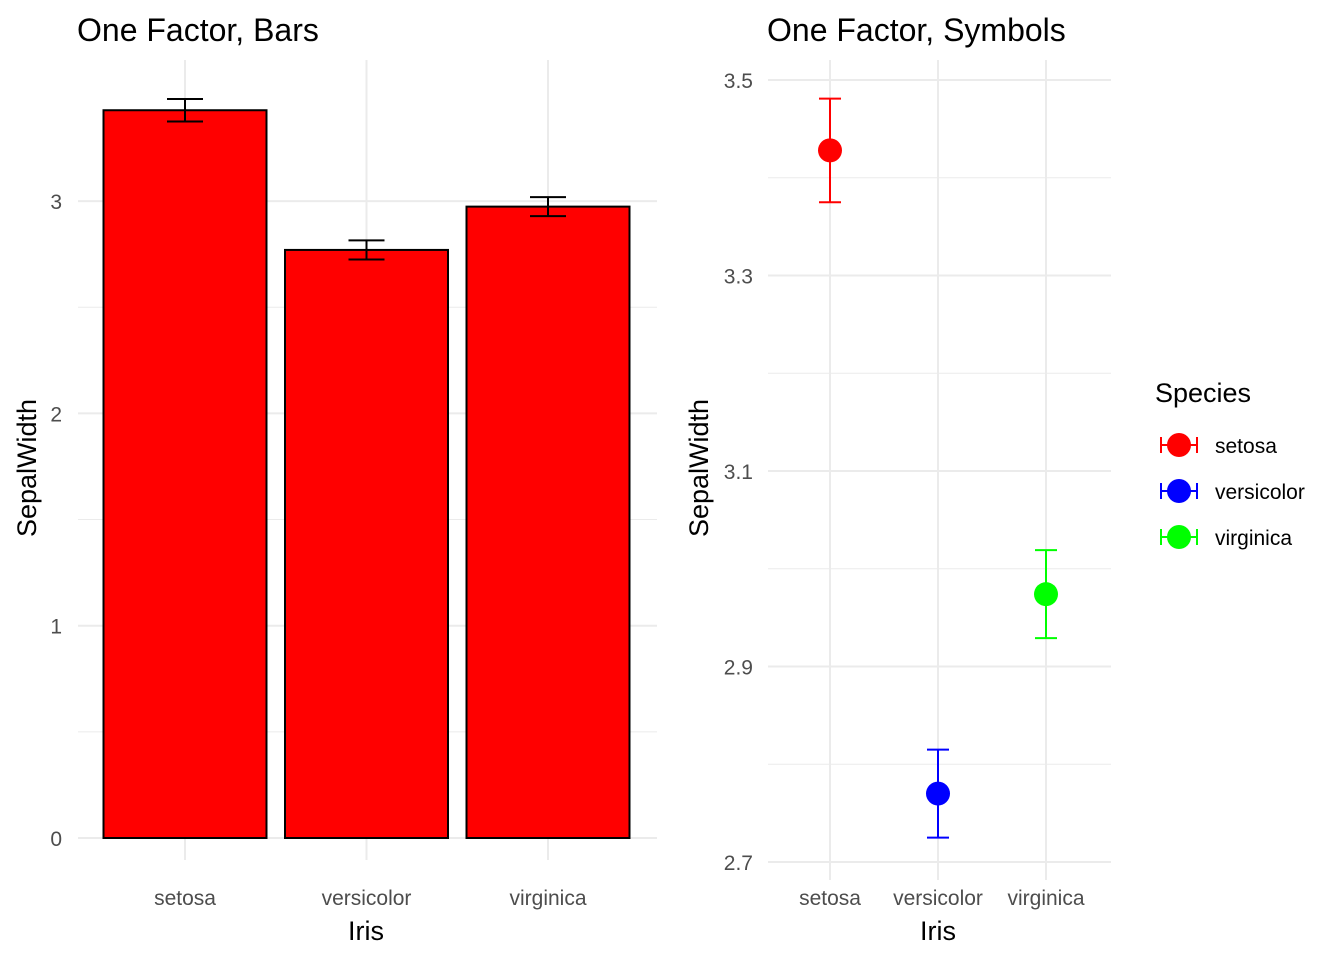 The image size is (1344, 960). I want to click on legend-item-virginica: virginica, so click(1226, 537).